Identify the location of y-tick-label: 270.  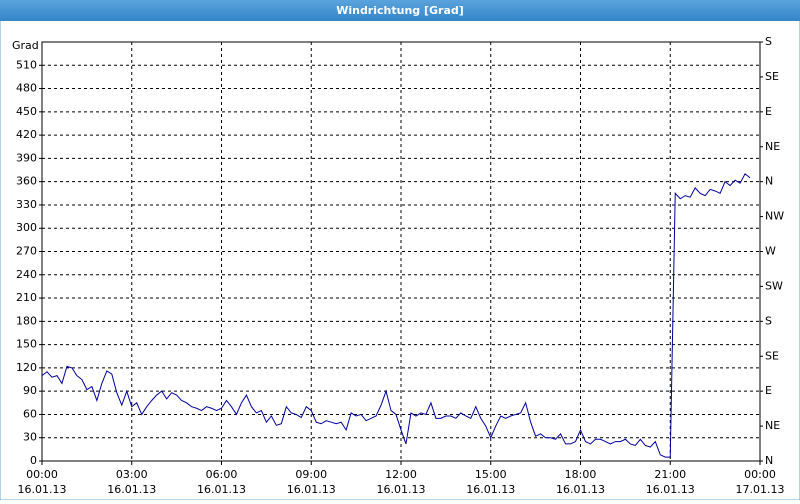
(26, 251).